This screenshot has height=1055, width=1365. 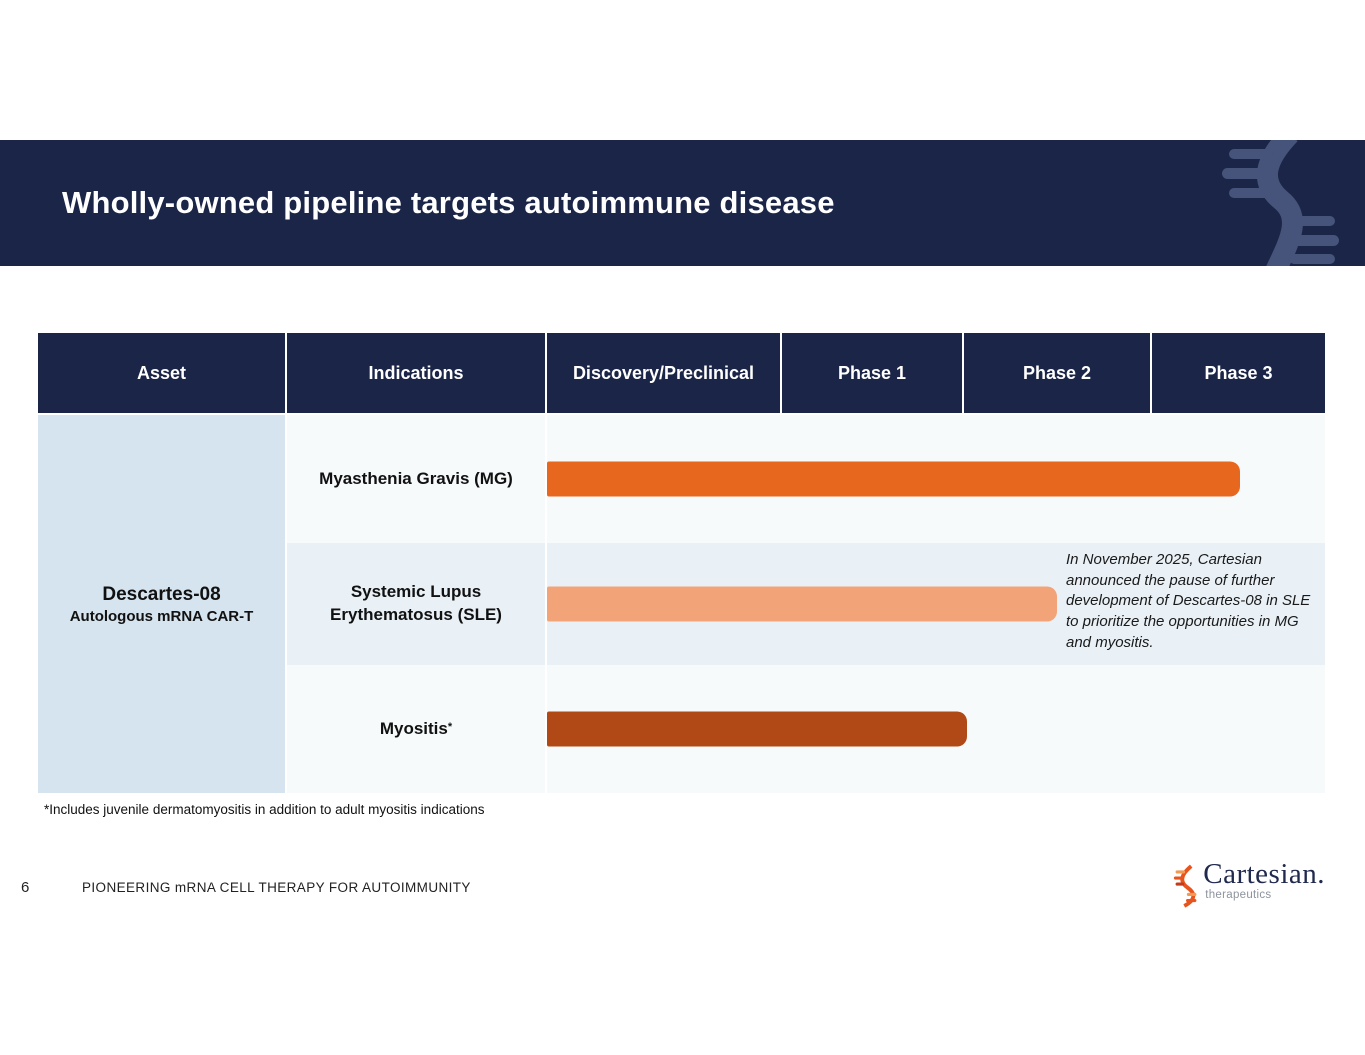 I want to click on asset-cell-descartes-08: Descartes-08 Autologous mRNA CAR-T, so click(x=161, y=604).